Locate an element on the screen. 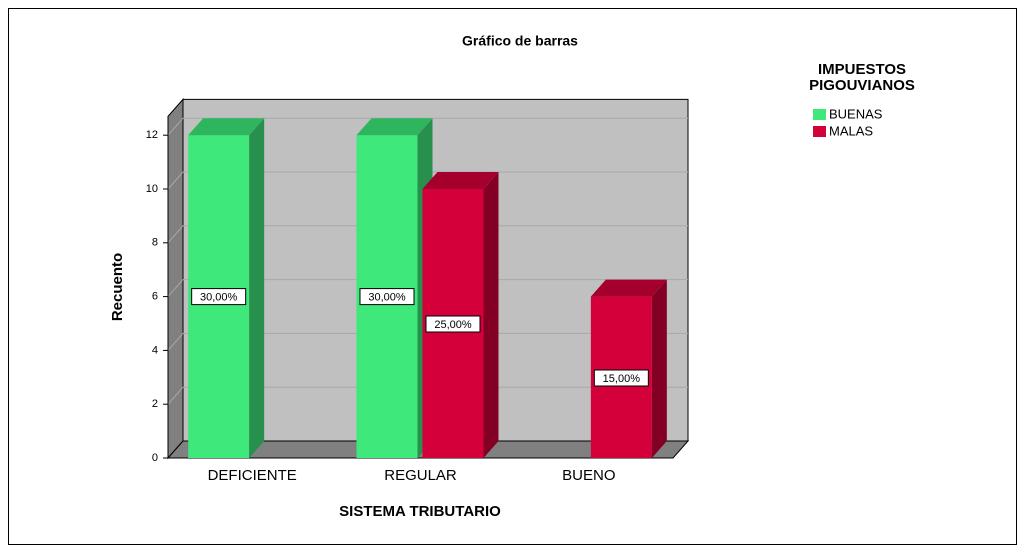 This screenshot has width=1025, height=553. legend-label: BUENAS is located at coordinates (856, 113).